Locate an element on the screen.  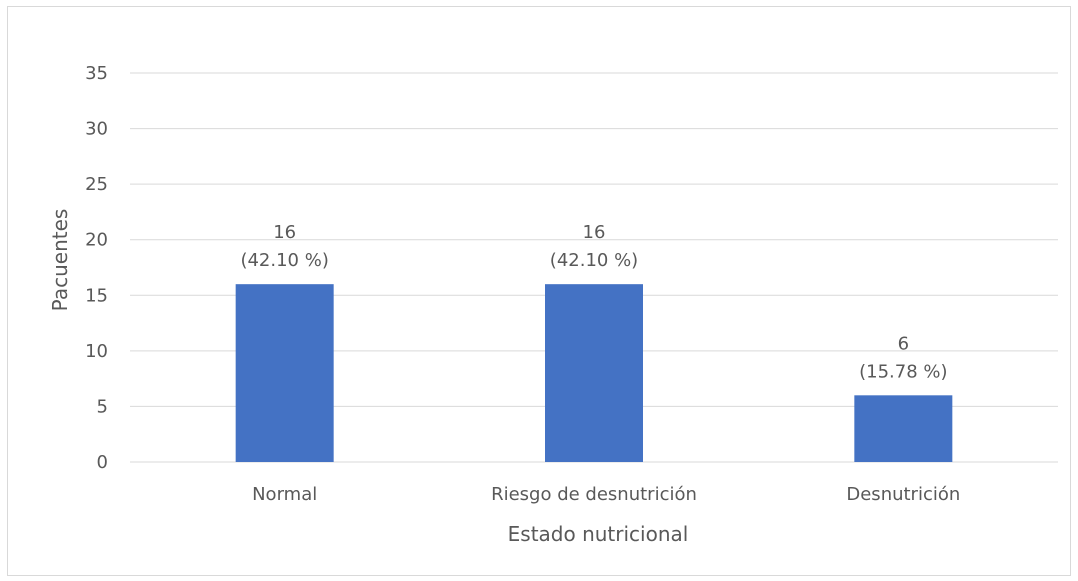
x-tick-label: Riesgo de desnutrición is located at coordinates (594, 494).